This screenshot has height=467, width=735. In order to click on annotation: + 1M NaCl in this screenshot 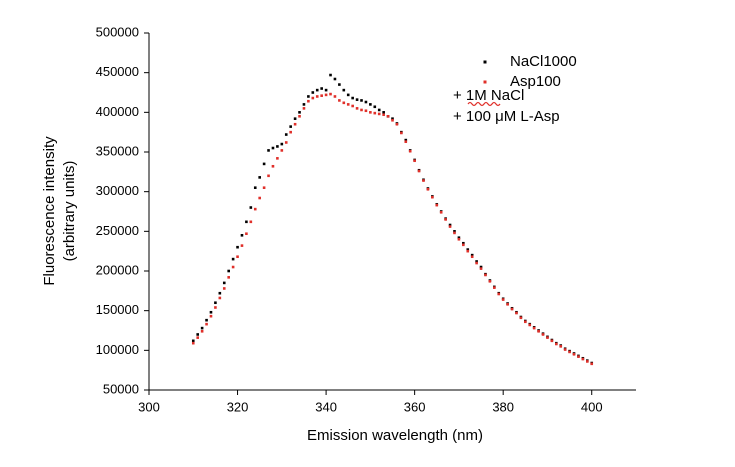, I will do `click(488, 95)`.